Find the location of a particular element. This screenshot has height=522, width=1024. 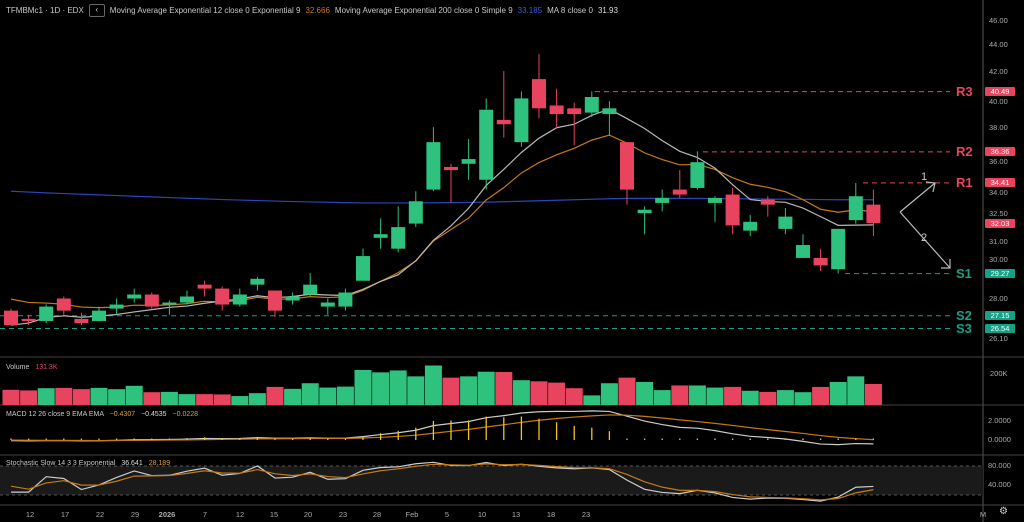

level-tag-s3: 26.54 is located at coordinates (1000, 329).